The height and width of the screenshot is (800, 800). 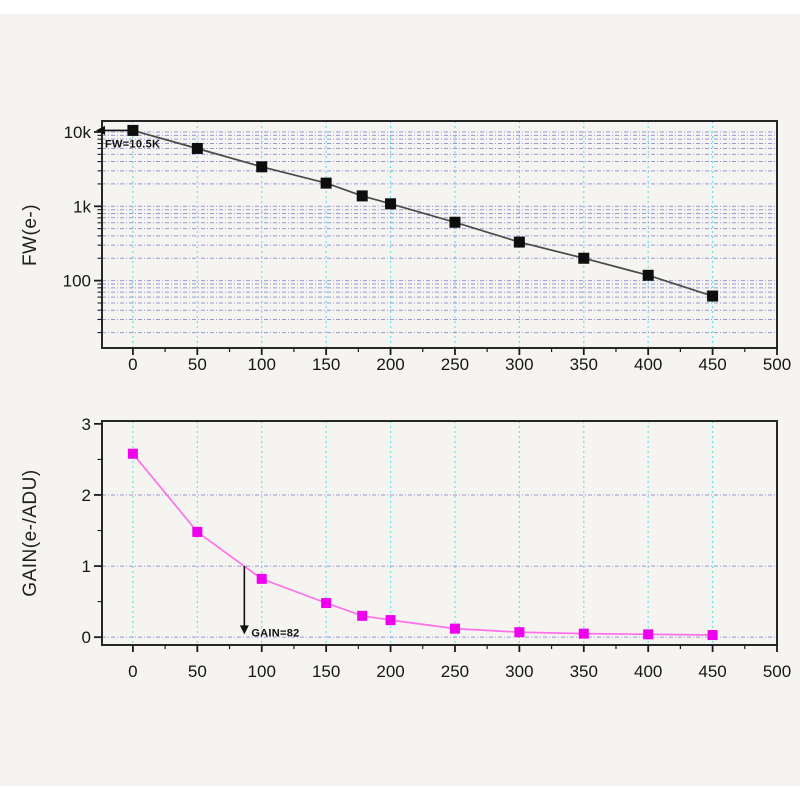 What do you see at coordinates (78, 132) in the screenshot?
I see `y-tick-label: 10k` at bounding box center [78, 132].